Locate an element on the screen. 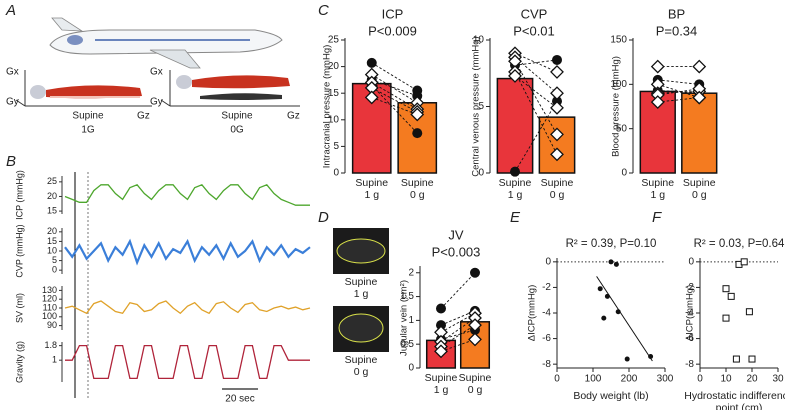 This screenshot has width=785, height=410. image-label-box: Supine 1 g is located at coordinates (361, 288).